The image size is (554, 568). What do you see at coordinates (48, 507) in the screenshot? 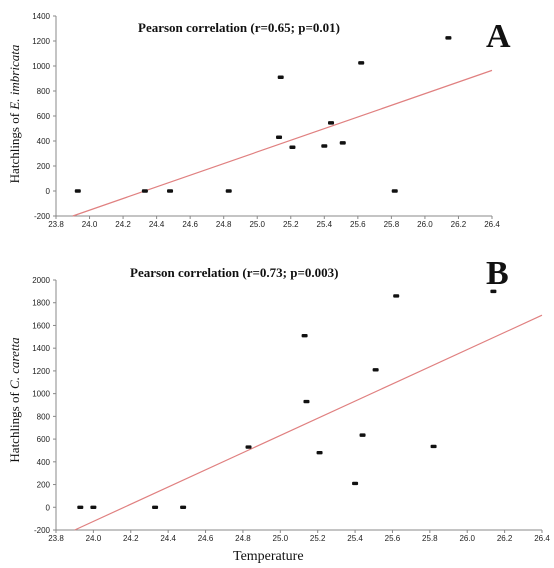
I see `panel-b-y-tick-label: 0` at bounding box center [48, 507].